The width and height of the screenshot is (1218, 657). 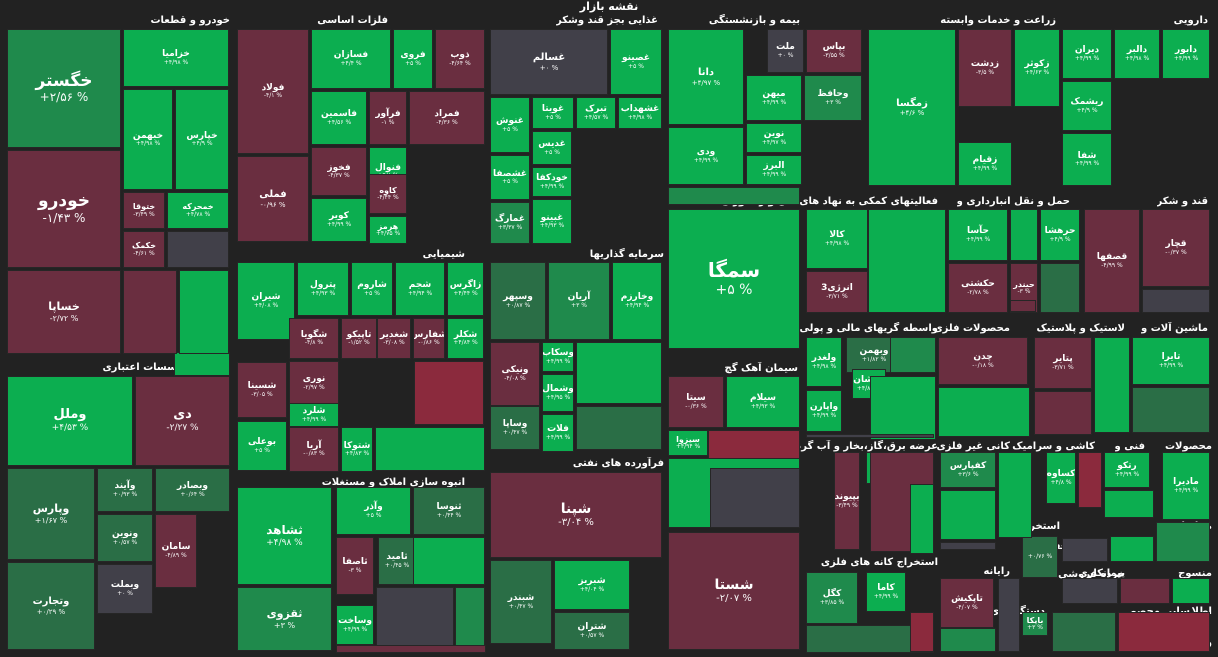 What do you see at coordinates (985, 164) in the screenshot?
I see `stock-tile: زقیام +۴/۹۹ %` at bounding box center [985, 164].